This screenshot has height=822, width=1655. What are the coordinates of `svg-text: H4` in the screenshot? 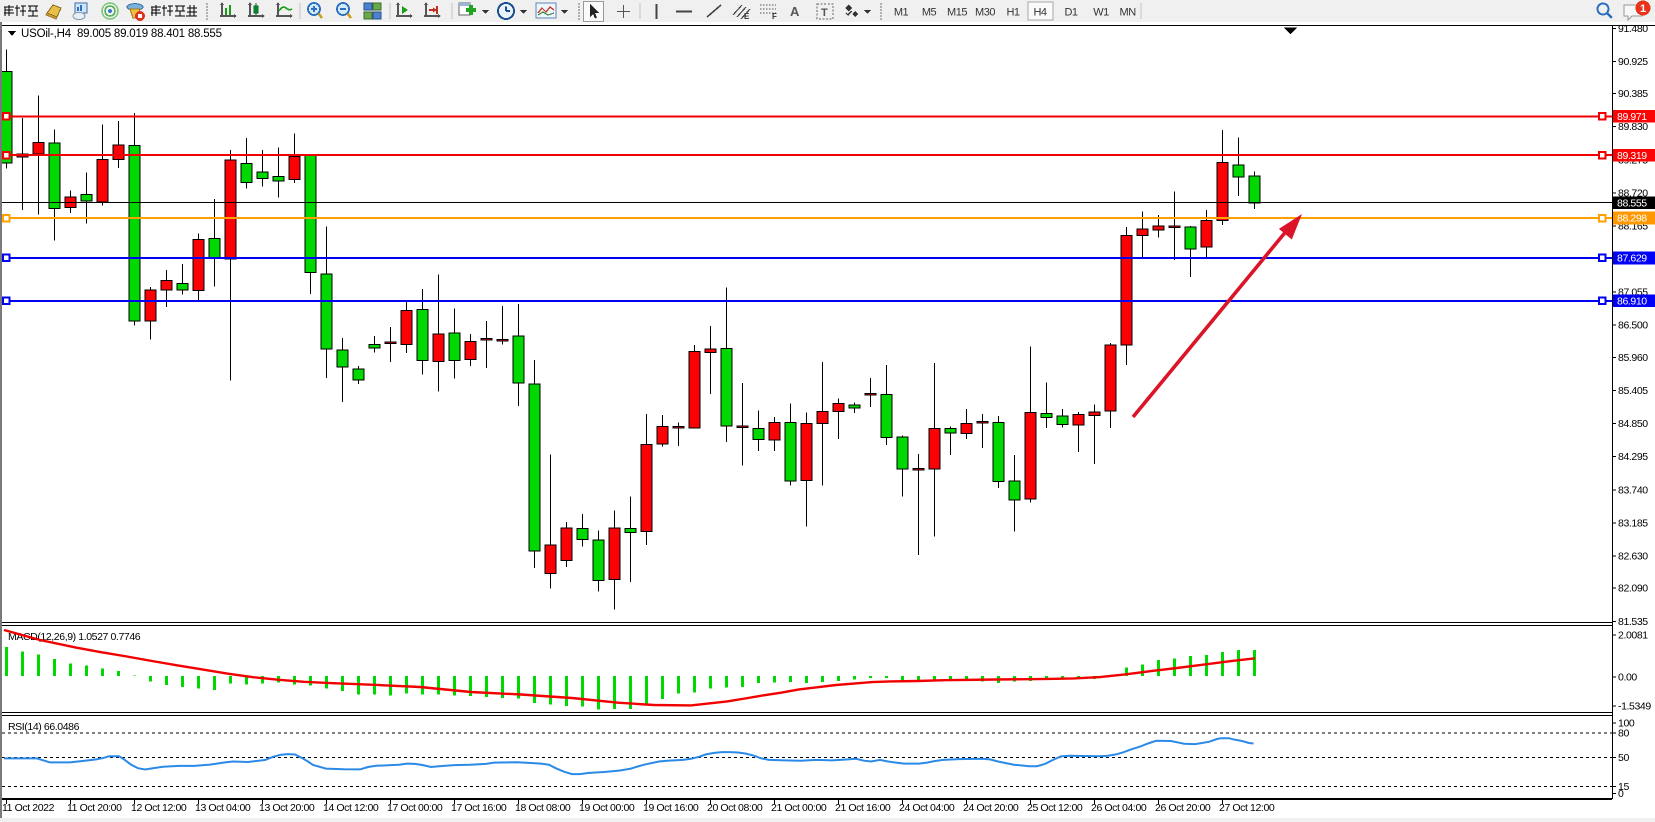 It's located at (1039, 13).